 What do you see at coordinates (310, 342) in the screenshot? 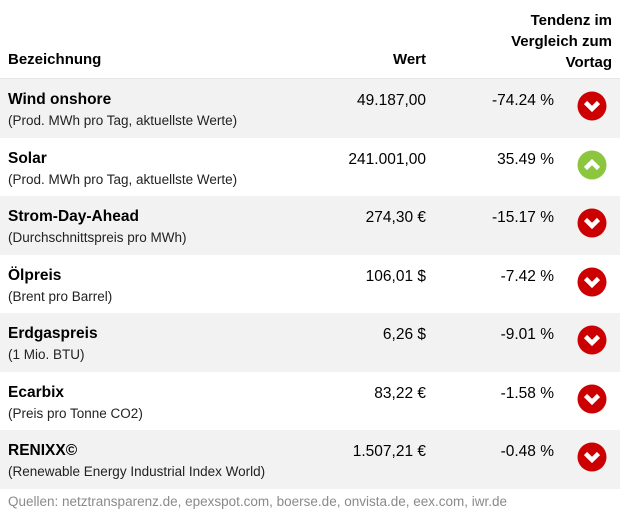
I see `table-row: Erdgaspreis (1 Mio. BTU) 6,26 $ -9.01 %` at bounding box center [310, 342].